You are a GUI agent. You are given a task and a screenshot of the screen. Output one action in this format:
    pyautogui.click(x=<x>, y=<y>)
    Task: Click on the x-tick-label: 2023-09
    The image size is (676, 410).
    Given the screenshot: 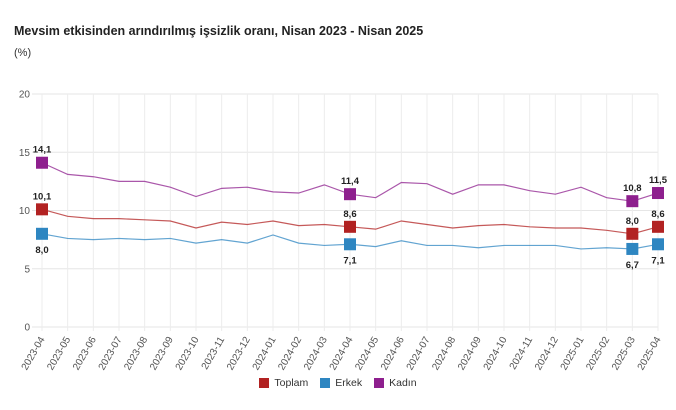 What is the action you would take?
    pyautogui.click(x=162, y=354)
    